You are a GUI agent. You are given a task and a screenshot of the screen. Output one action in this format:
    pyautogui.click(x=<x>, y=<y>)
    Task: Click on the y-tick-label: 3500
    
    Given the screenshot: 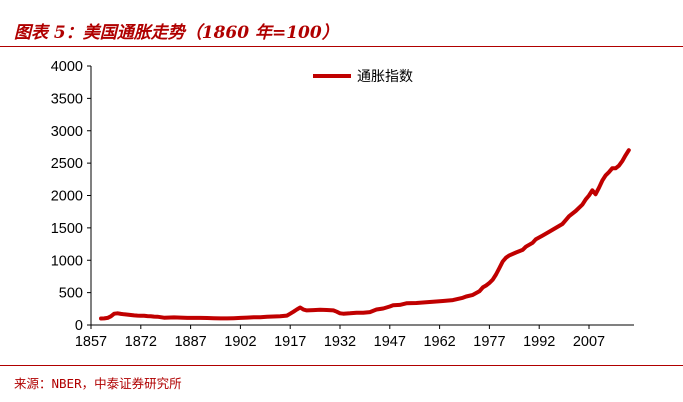 What is the action you would take?
    pyautogui.click(x=67, y=99)
    